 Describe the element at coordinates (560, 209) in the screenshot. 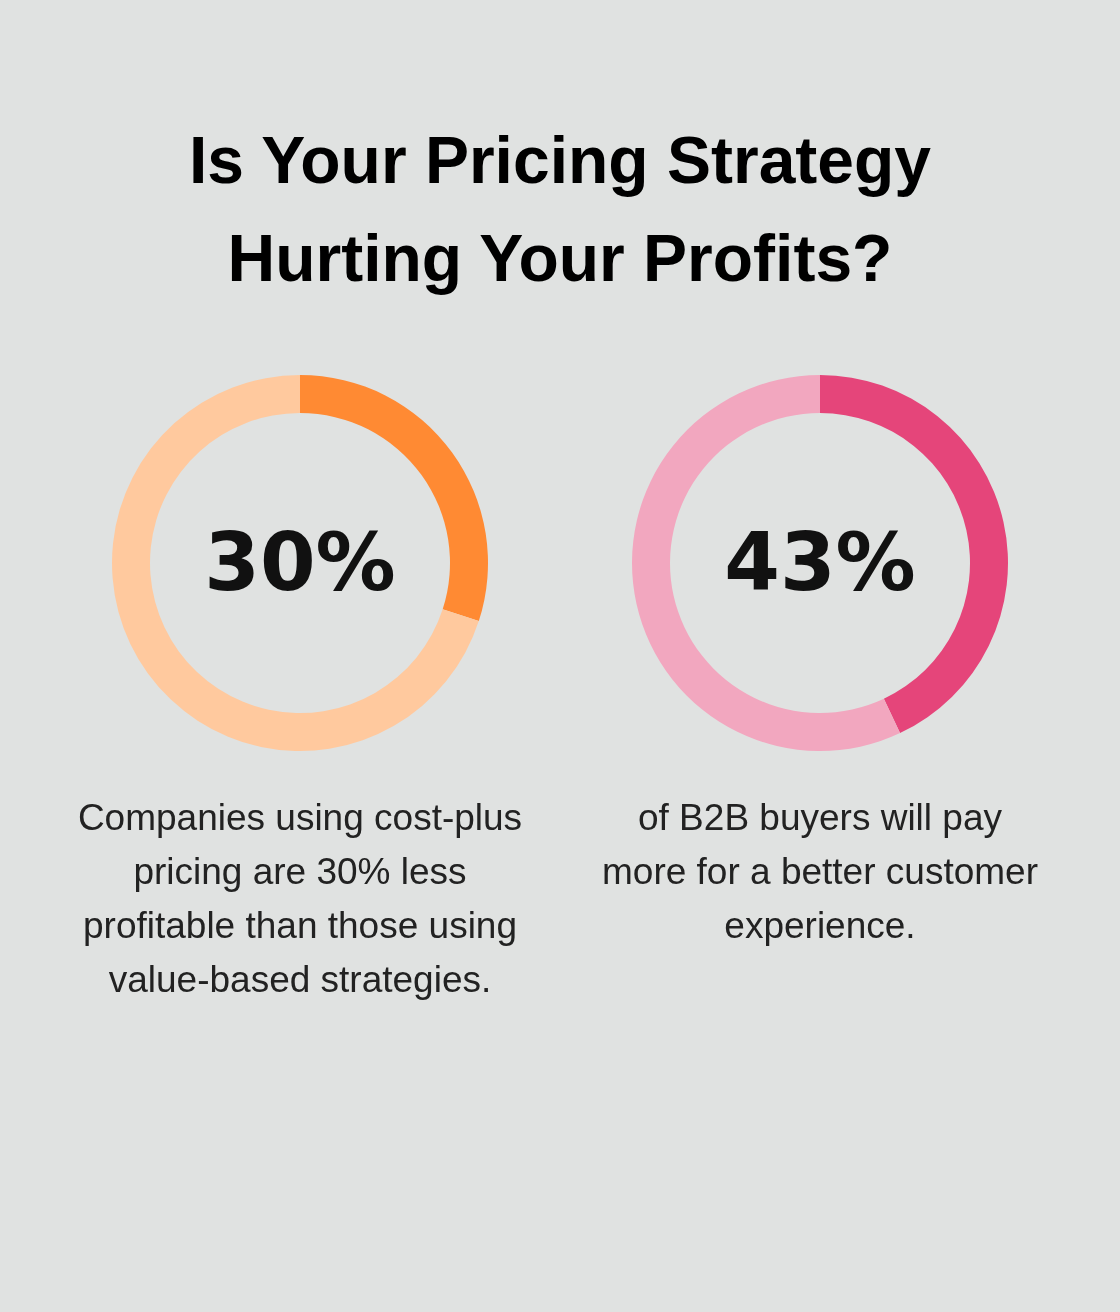

I see `chart-title: Is Your Pricing Strategy Hurting Your Profits?` at that location.